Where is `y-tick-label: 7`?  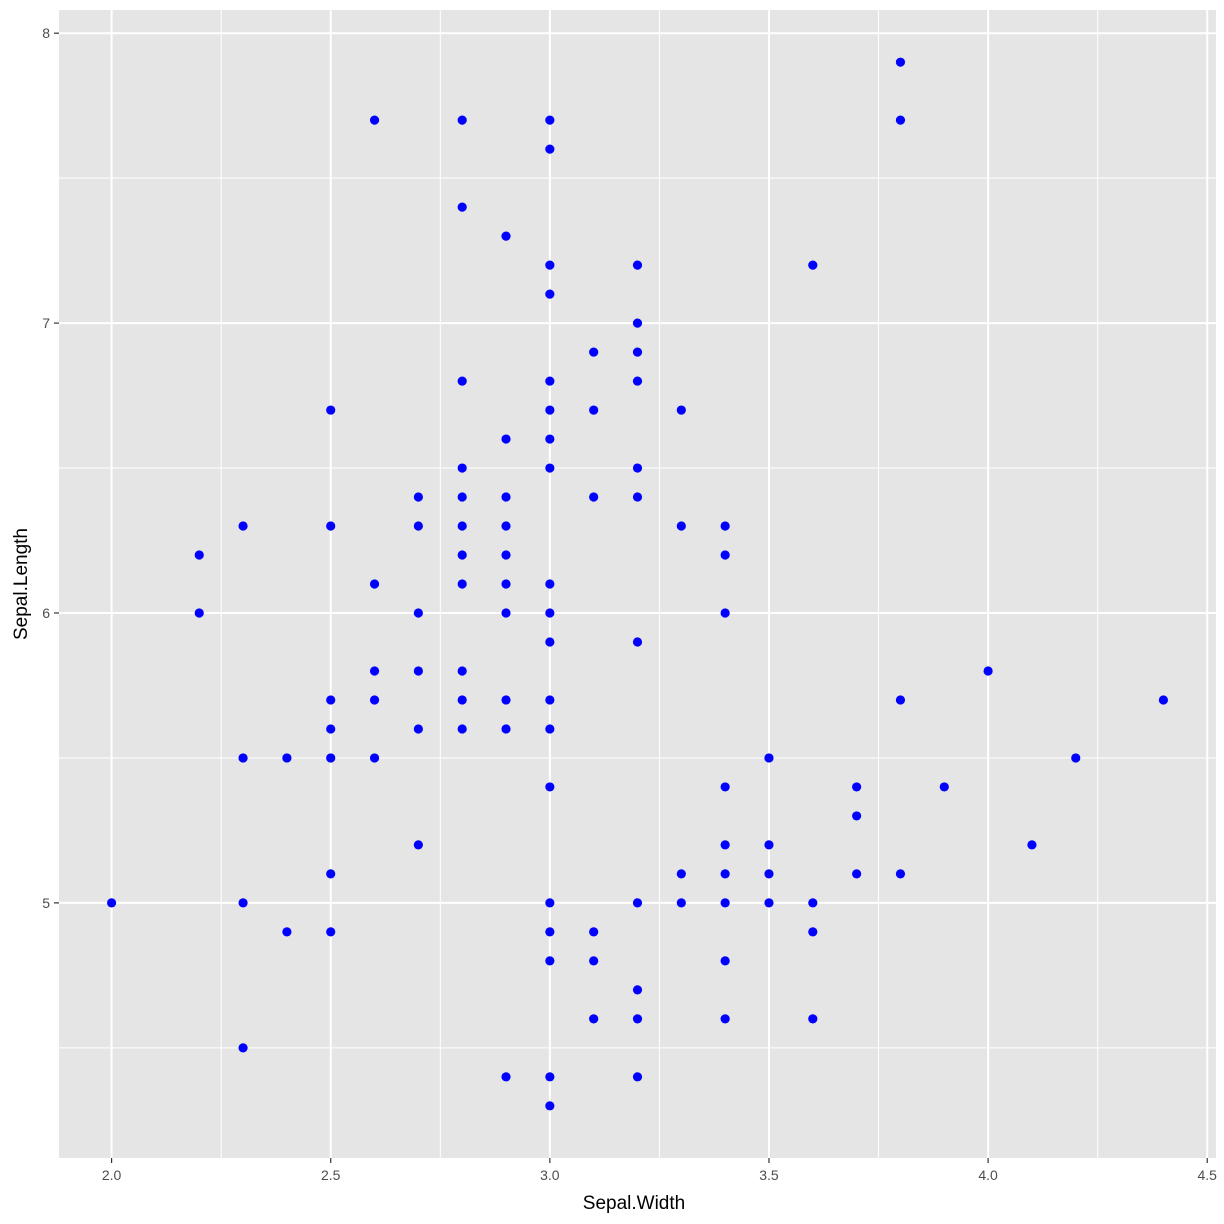
y-tick-label: 7 is located at coordinates (46, 323).